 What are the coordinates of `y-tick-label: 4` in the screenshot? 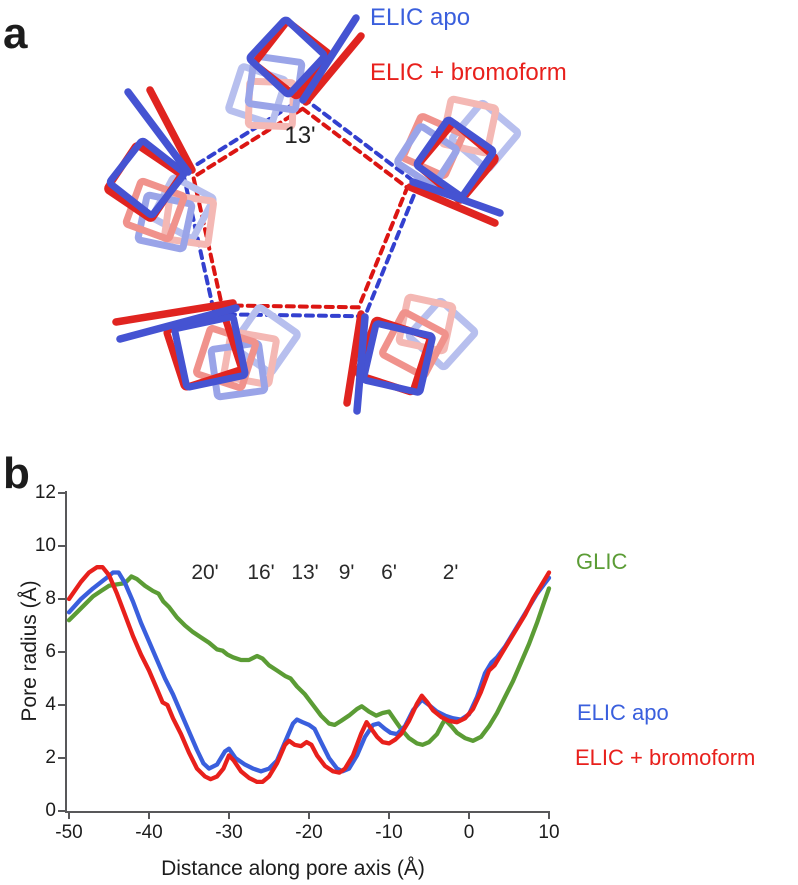 It's located at (50, 704).